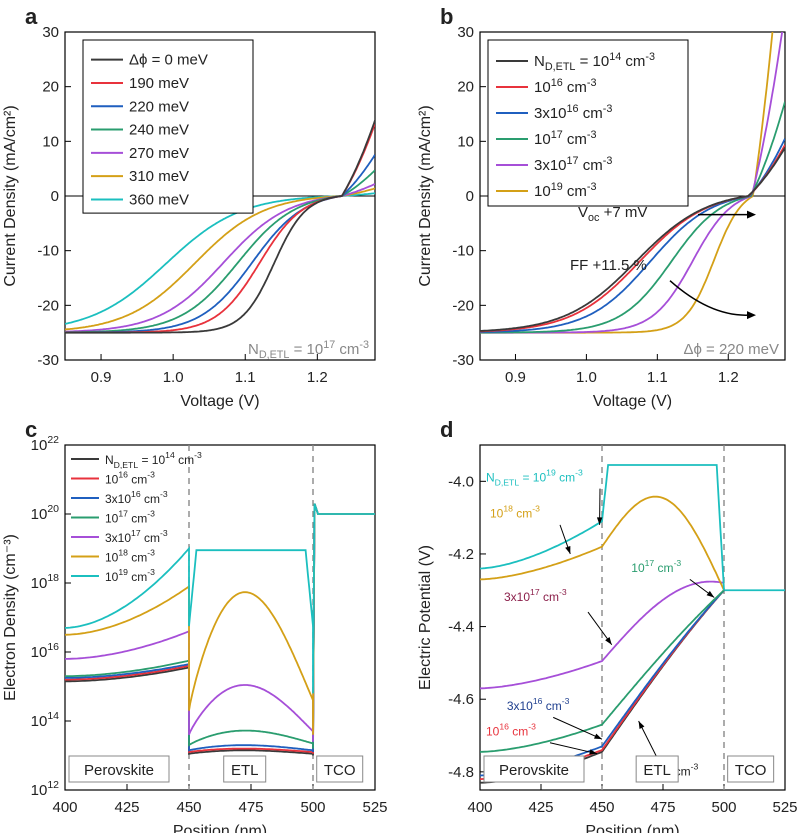 The image size is (800, 833). What do you see at coordinates (577, 728) in the screenshot?
I see `annotation-arrow` at bounding box center [577, 728].